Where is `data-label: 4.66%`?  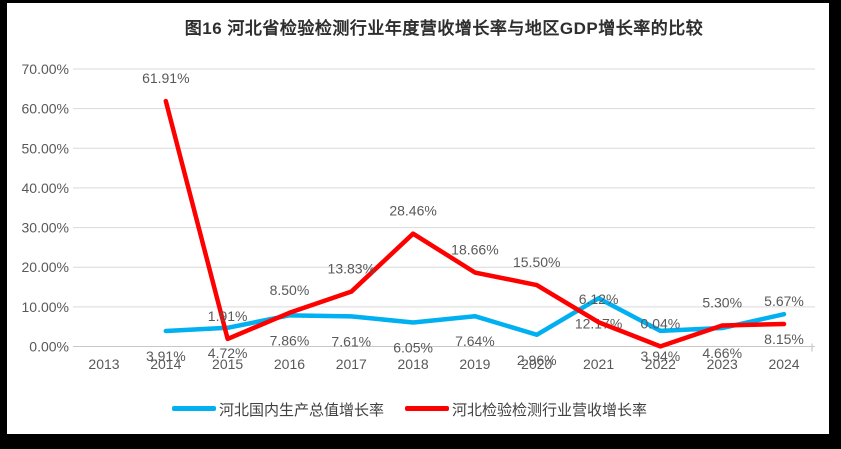 data-label: 4.66% is located at coordinates (722, 353).